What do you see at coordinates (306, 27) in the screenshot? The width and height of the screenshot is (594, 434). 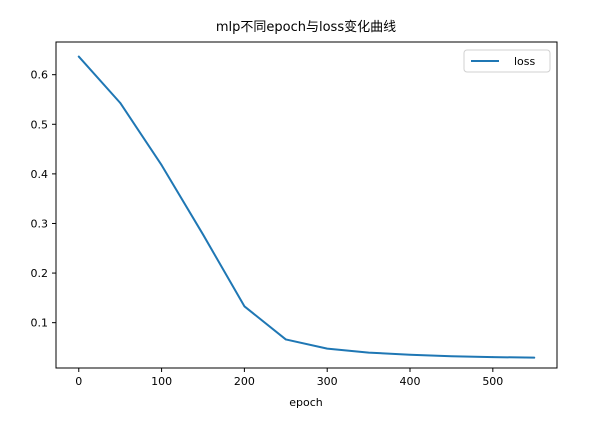 I see `chart-title: mlp不同epoch与loss变化曲线` at bounding box center [306, 27].